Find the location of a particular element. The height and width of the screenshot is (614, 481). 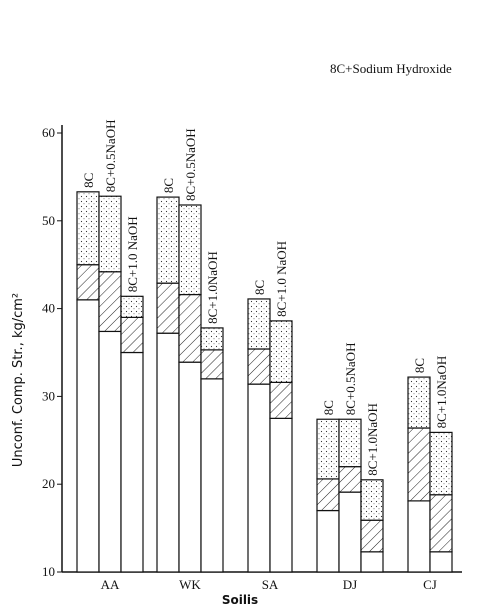

x-tick-label: CJ is located at coordinates (430, 584).